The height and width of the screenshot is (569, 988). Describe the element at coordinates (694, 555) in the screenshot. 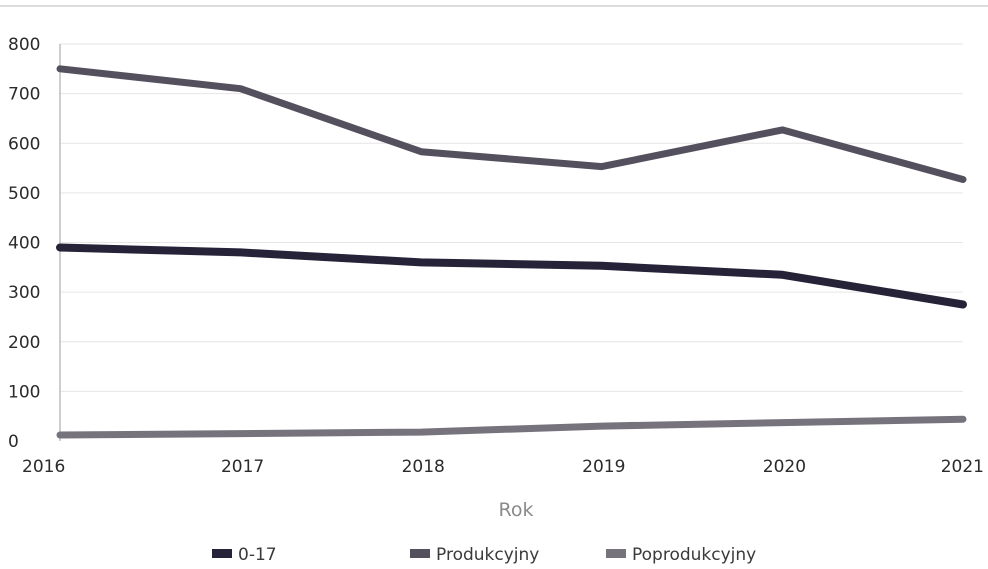

I see `legend-label: Poprodukcyjny` at that location.